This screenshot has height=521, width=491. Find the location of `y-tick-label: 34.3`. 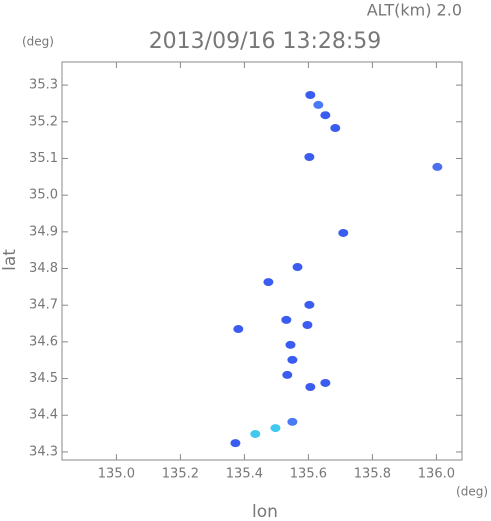

y-tick-label: 34.3 is located at coordinates (43, 451).